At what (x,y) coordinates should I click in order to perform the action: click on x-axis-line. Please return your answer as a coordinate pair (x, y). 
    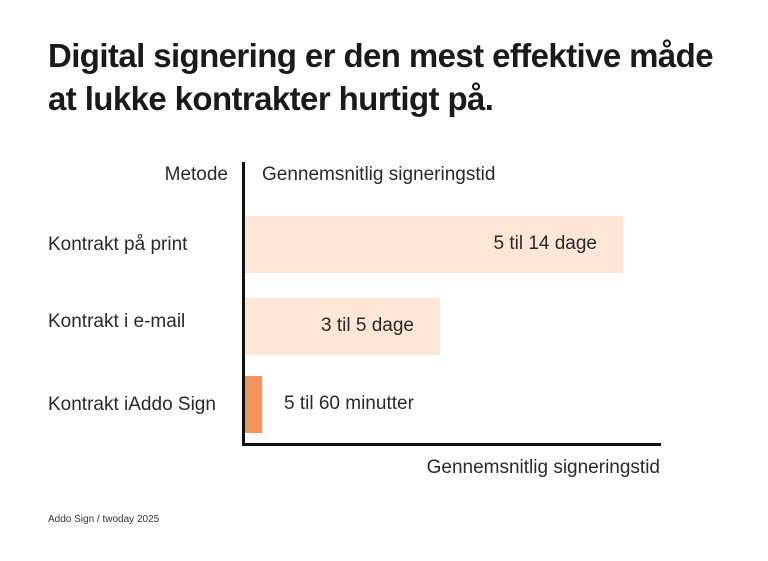
    Looking at the image, I should click on (451, 444).